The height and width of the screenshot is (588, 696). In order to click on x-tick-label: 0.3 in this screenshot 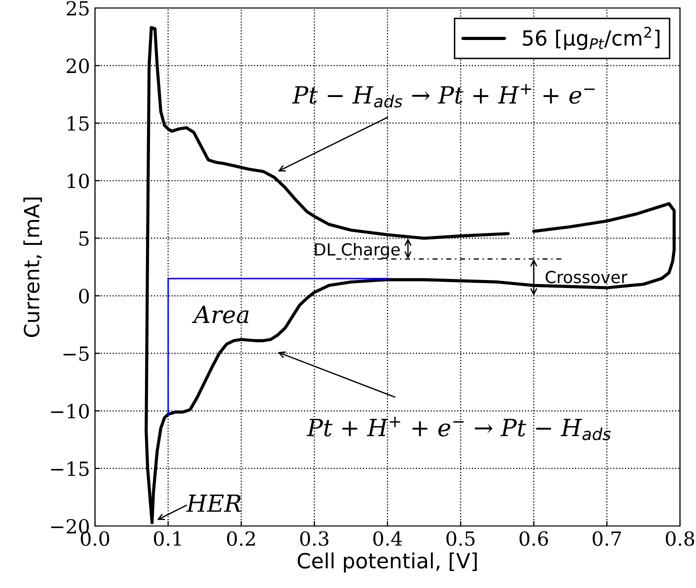, I will do `click(314, 538)`.